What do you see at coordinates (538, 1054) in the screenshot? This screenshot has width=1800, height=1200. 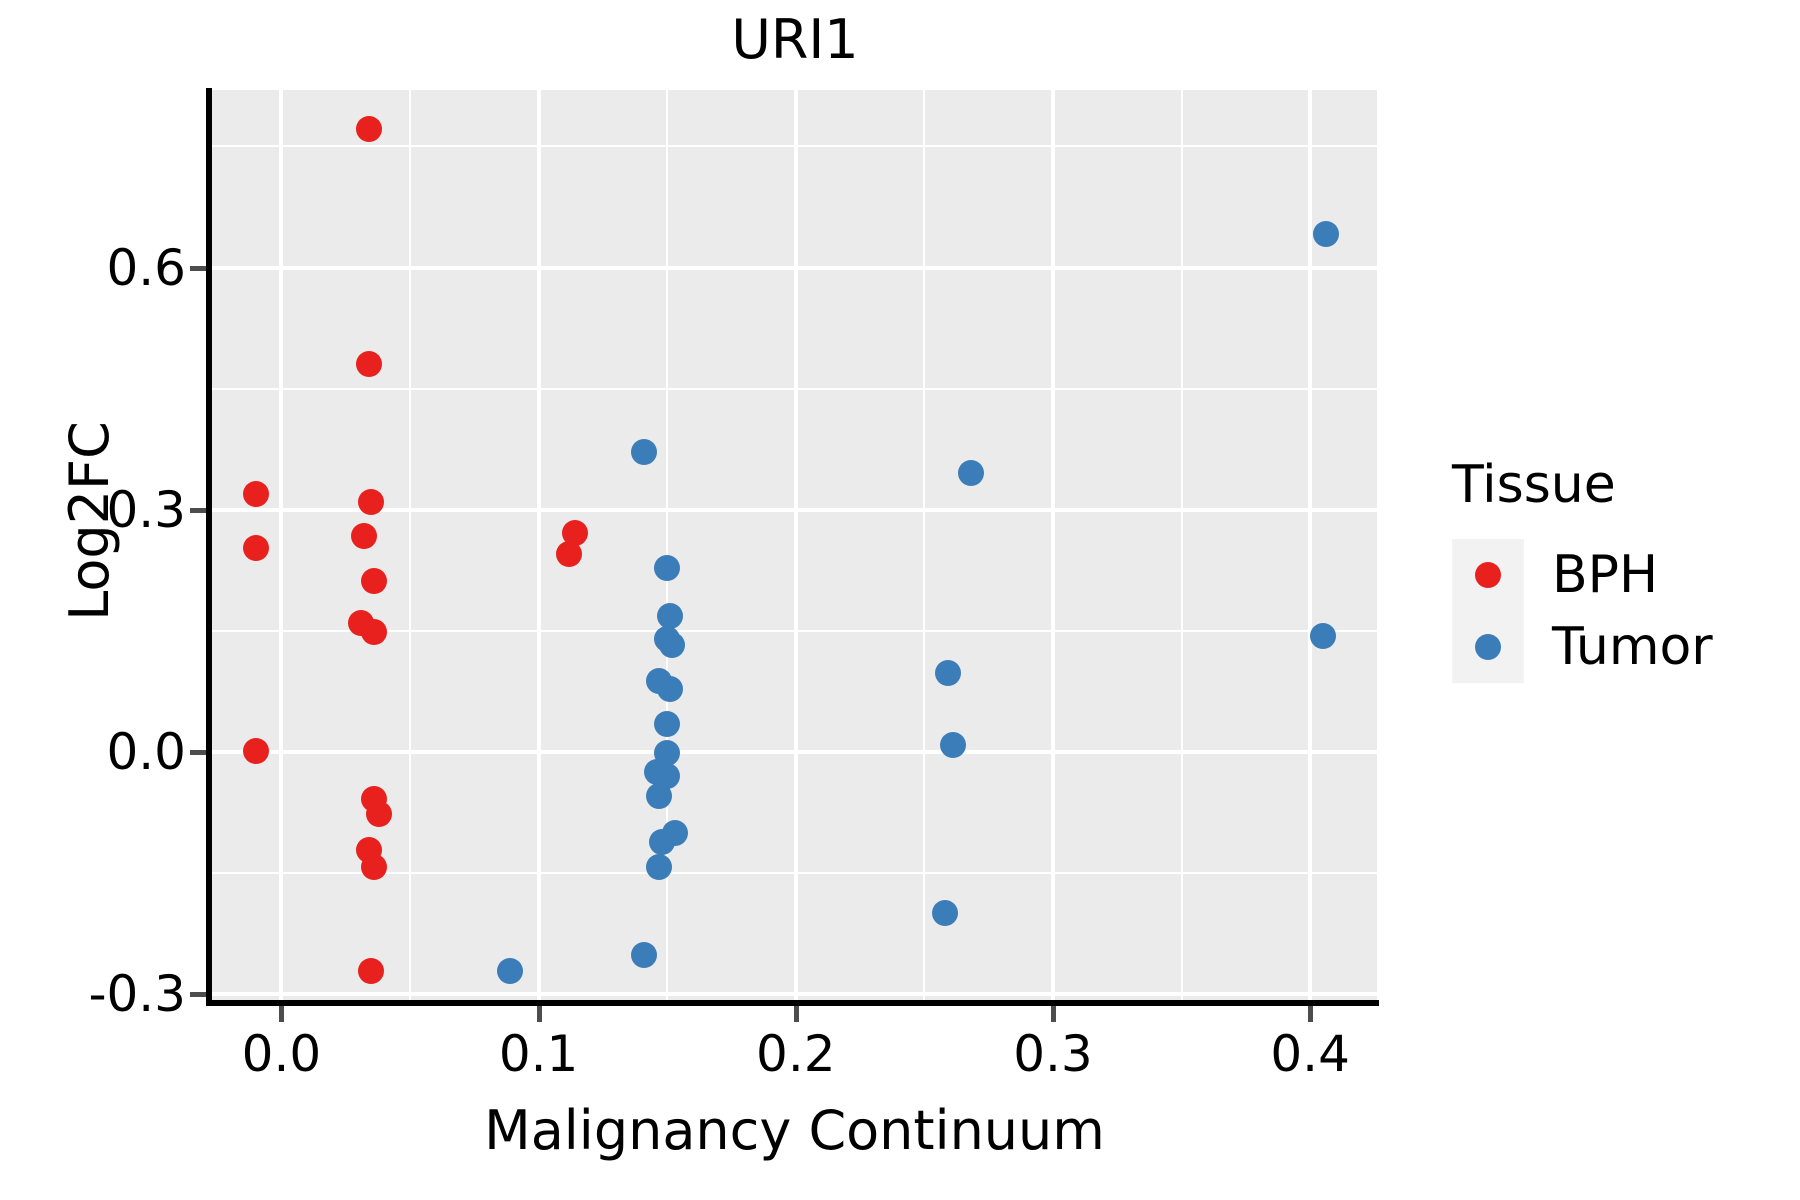 I see `x-tick-label: 0.1` at bounding box center [538, 1054].